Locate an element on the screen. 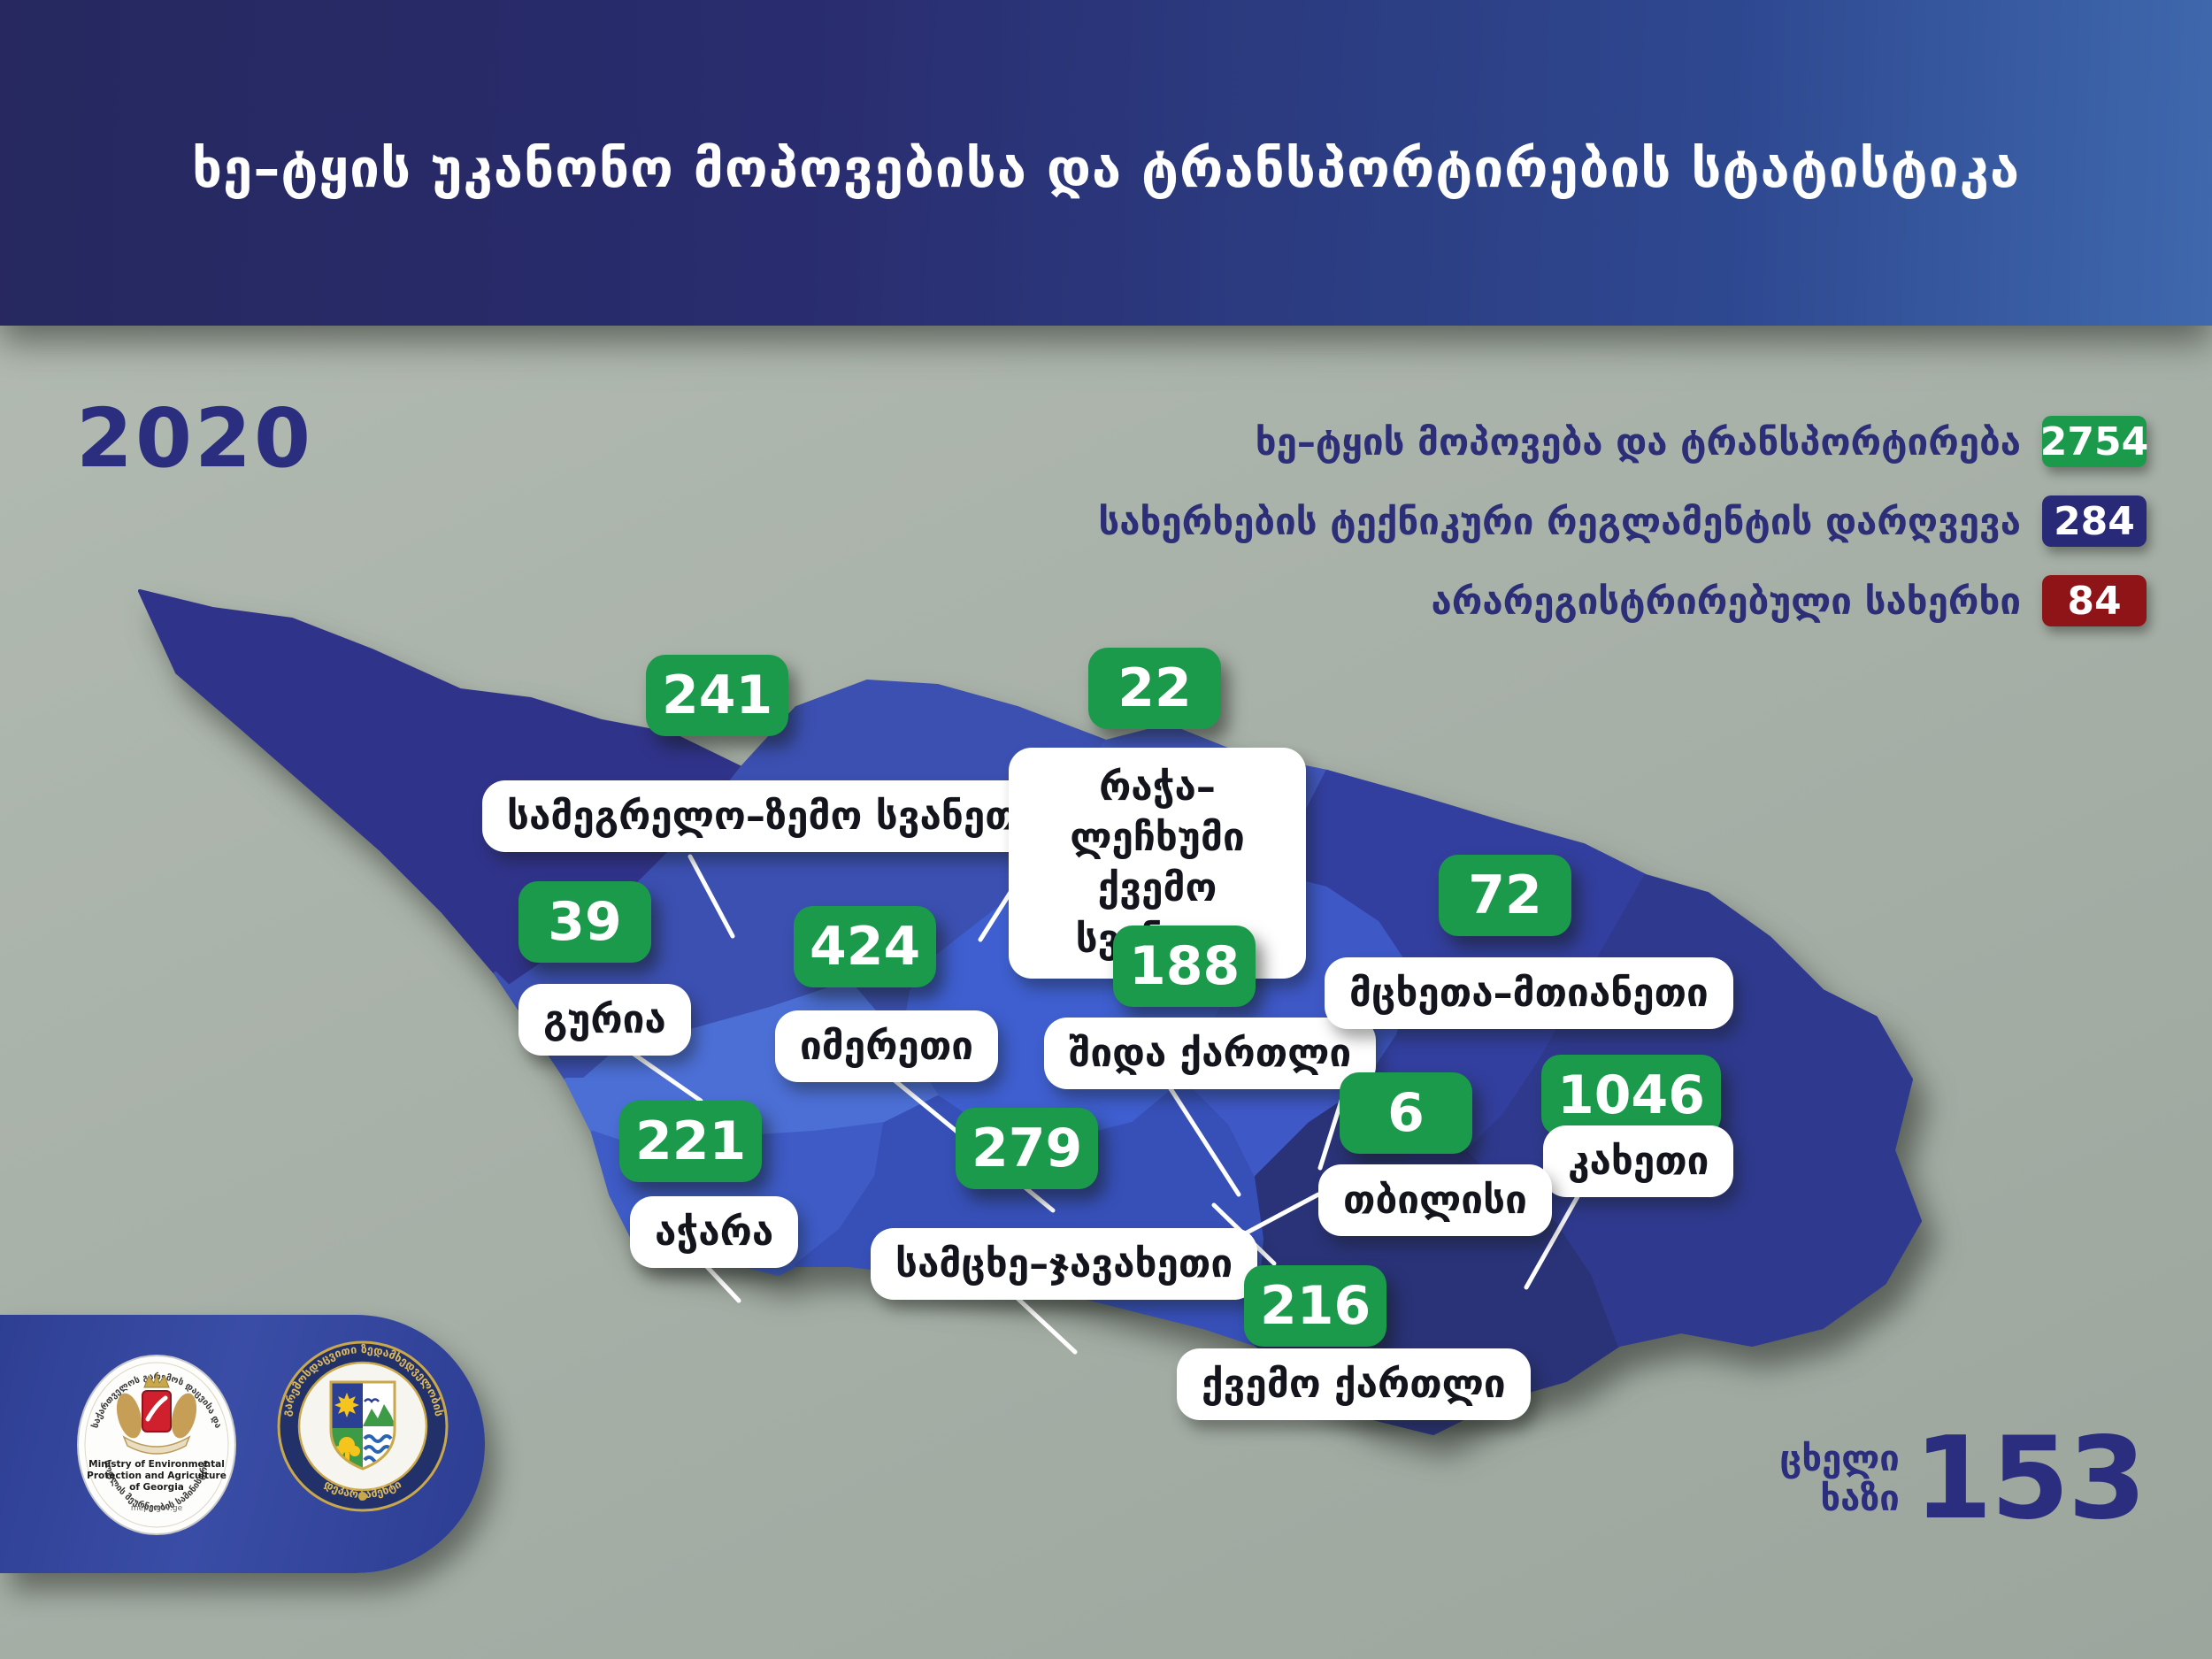 This screenshot has height=1659, width=2212. legend-label: არარეგისტრირებული სახერხი is located at coordinates (1726, 601).